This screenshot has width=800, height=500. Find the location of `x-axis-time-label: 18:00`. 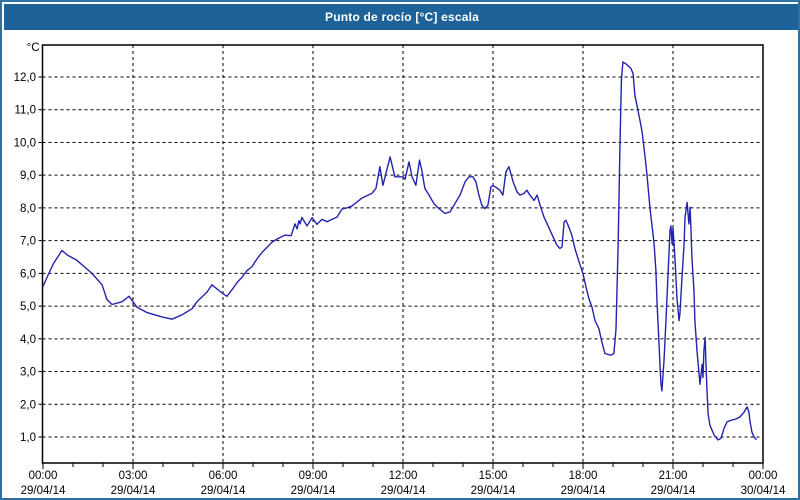

x-axis-time-label: 18:00 is located at coordinates (583, 476).